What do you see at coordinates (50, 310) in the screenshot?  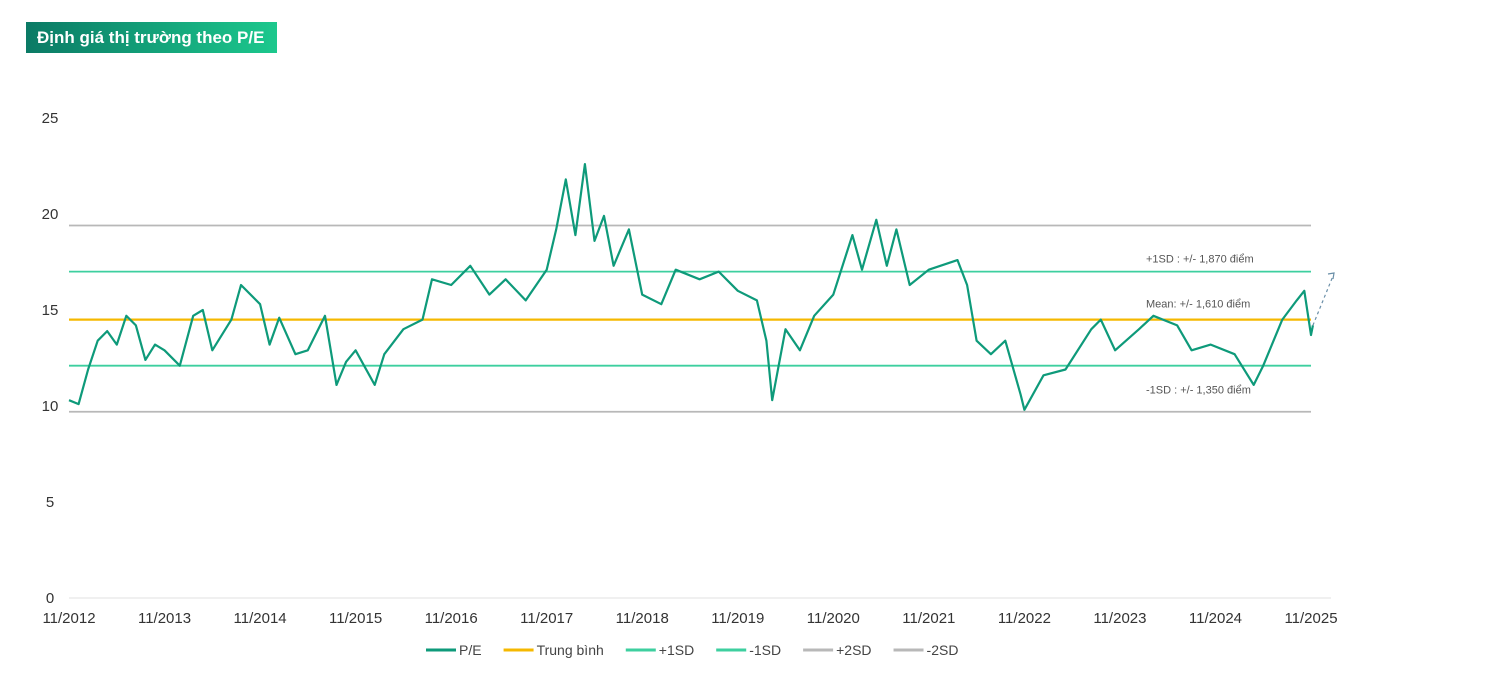 I see `y-tick-label: 15` at bounding box center [50, 310].